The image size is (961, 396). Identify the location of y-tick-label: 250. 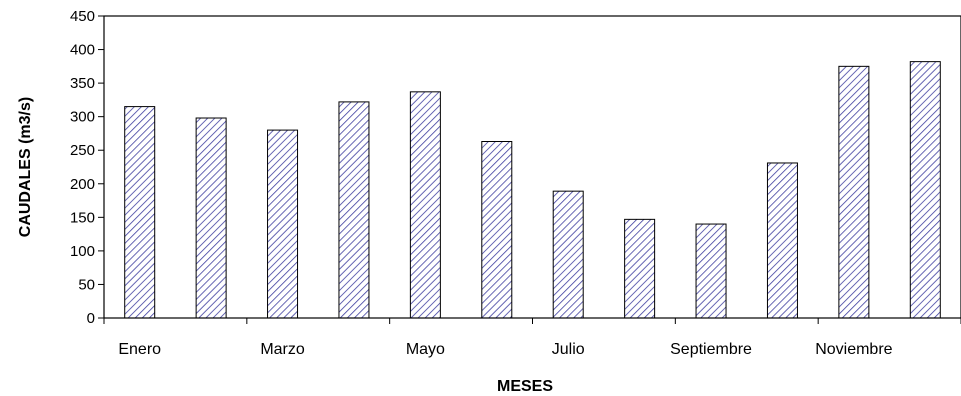
(82, 150).